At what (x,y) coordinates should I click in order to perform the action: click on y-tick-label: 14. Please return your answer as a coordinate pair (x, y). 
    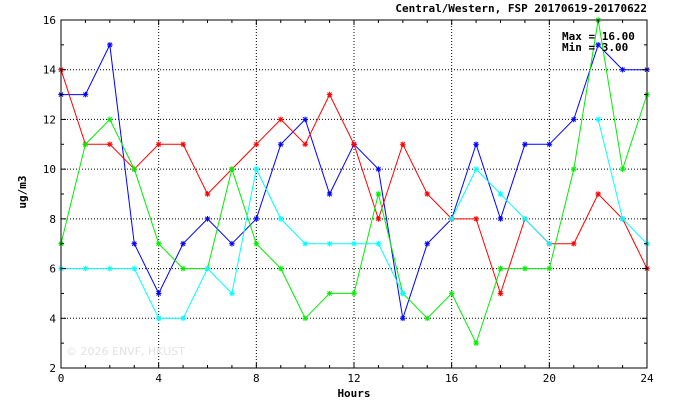
    Looking at the image, I should click on (50, 70).